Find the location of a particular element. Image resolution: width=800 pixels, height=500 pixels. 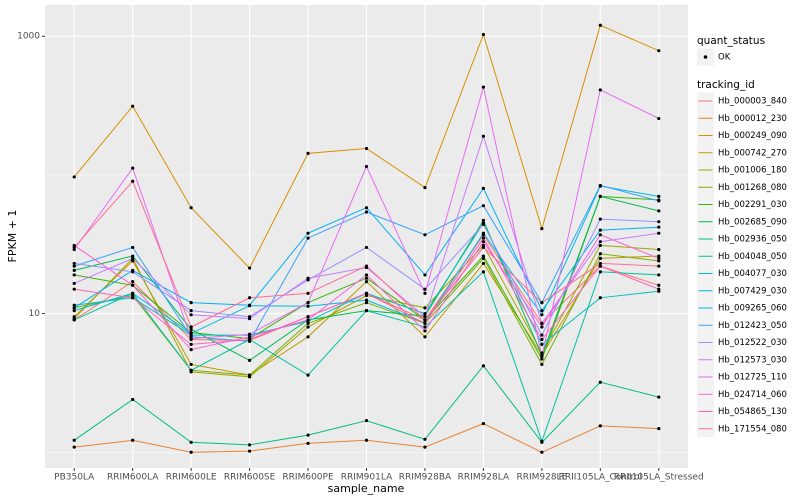

legend-label: Hb_004077_030 is located at coordinates (752, 274).